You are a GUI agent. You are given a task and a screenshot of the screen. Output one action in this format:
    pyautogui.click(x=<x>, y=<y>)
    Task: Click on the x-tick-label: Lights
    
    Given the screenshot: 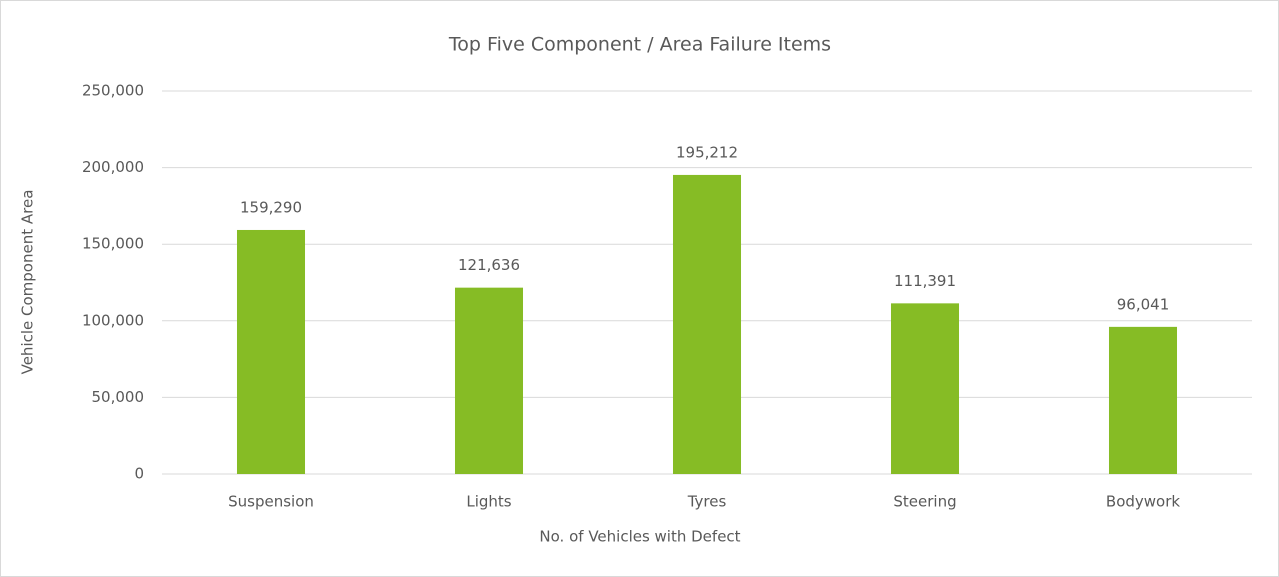 What is the action you would take?
    pyautogui.click(x=488, y=502)
    